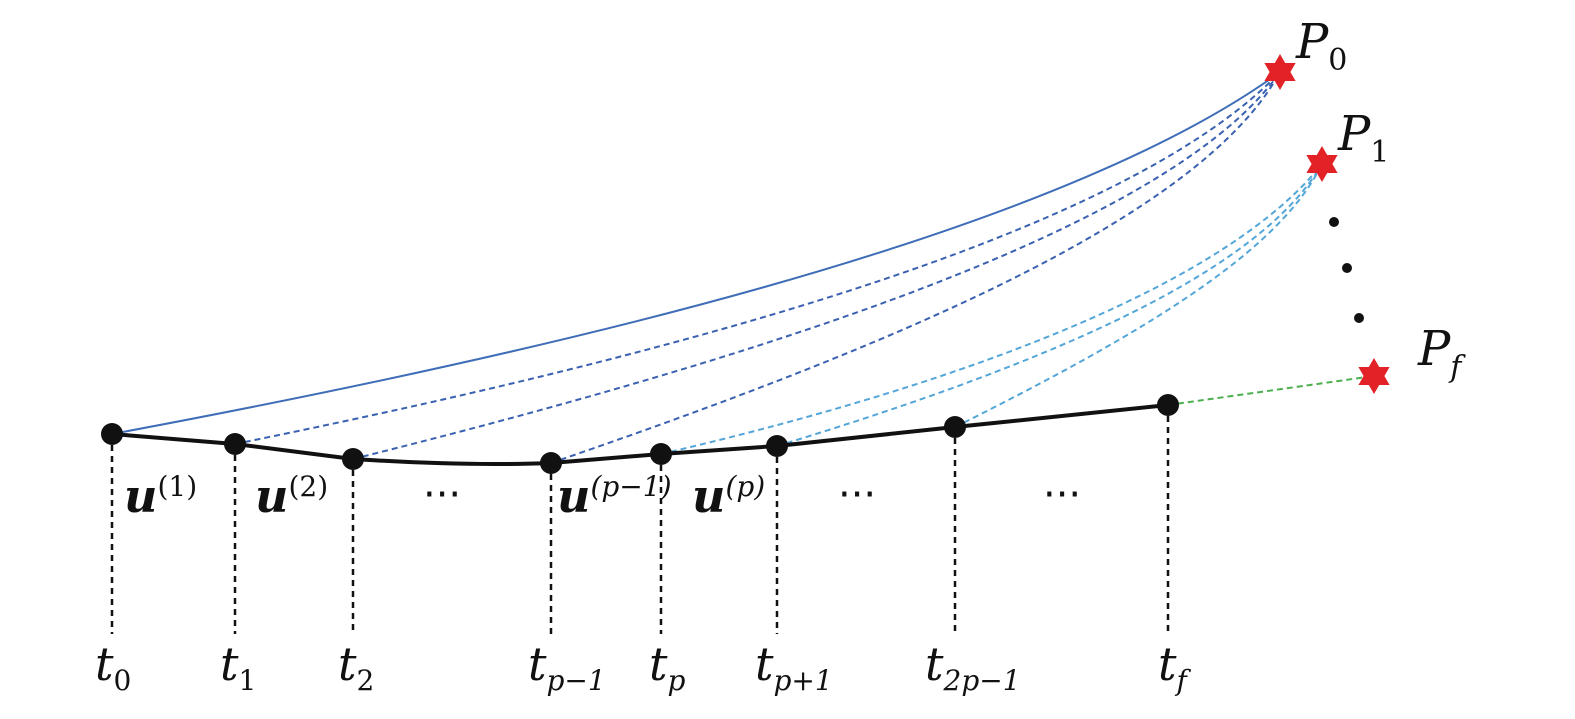  I want to click on ellipsis-1: ···, so click(442, 495).